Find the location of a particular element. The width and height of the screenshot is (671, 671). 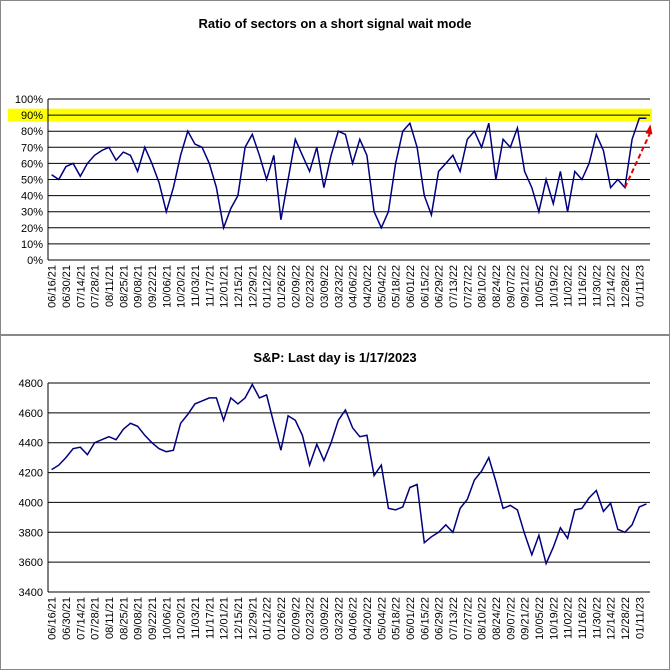

x-tick-label: 05/18/22 is located at coordinates (397, 618).